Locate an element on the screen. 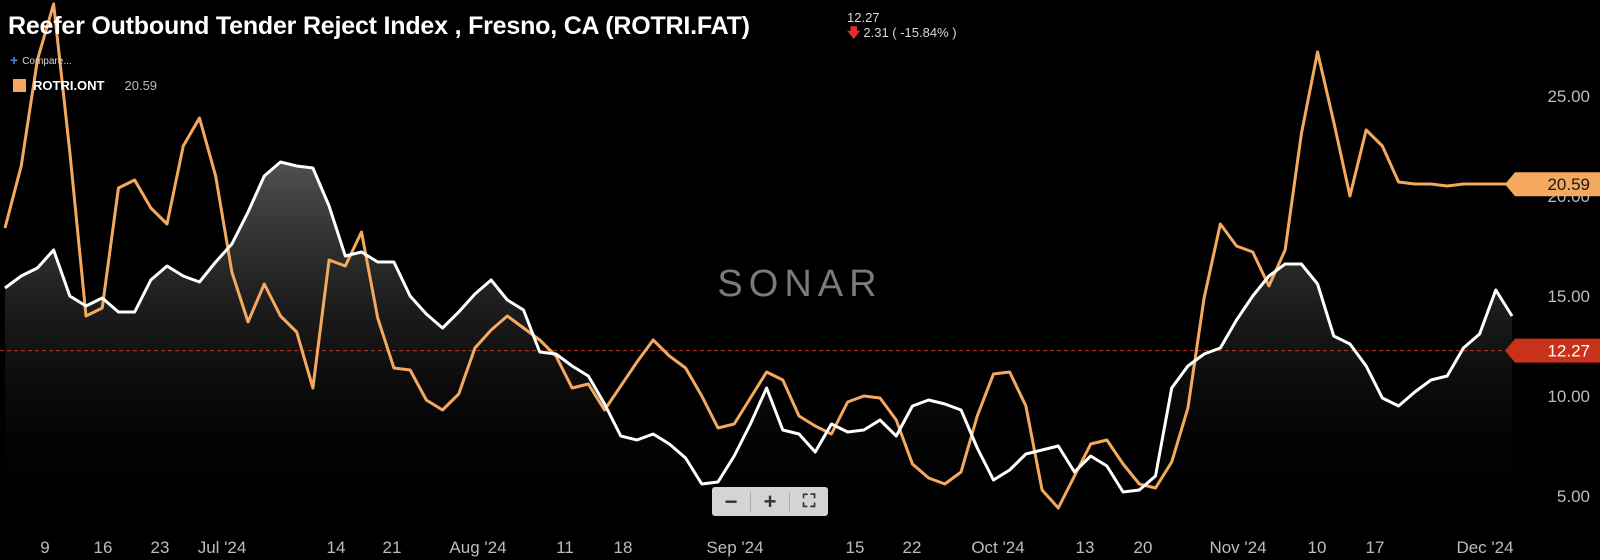 The height and width of the screenshot is (560, 1600). x-tick-label: 11 is located at coordinates (565, 547).